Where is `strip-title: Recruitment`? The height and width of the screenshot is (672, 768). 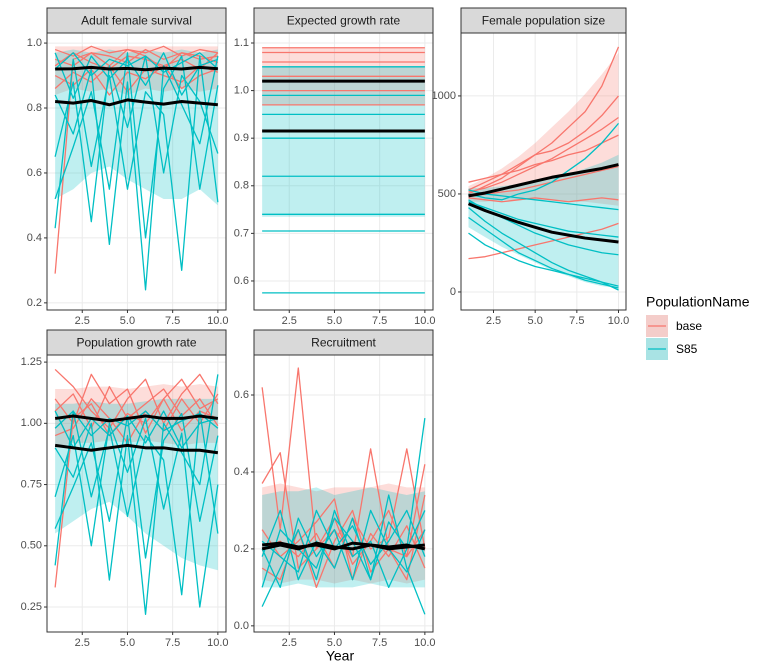 strip-title: Recruitment is located at coordinates (343, 343).